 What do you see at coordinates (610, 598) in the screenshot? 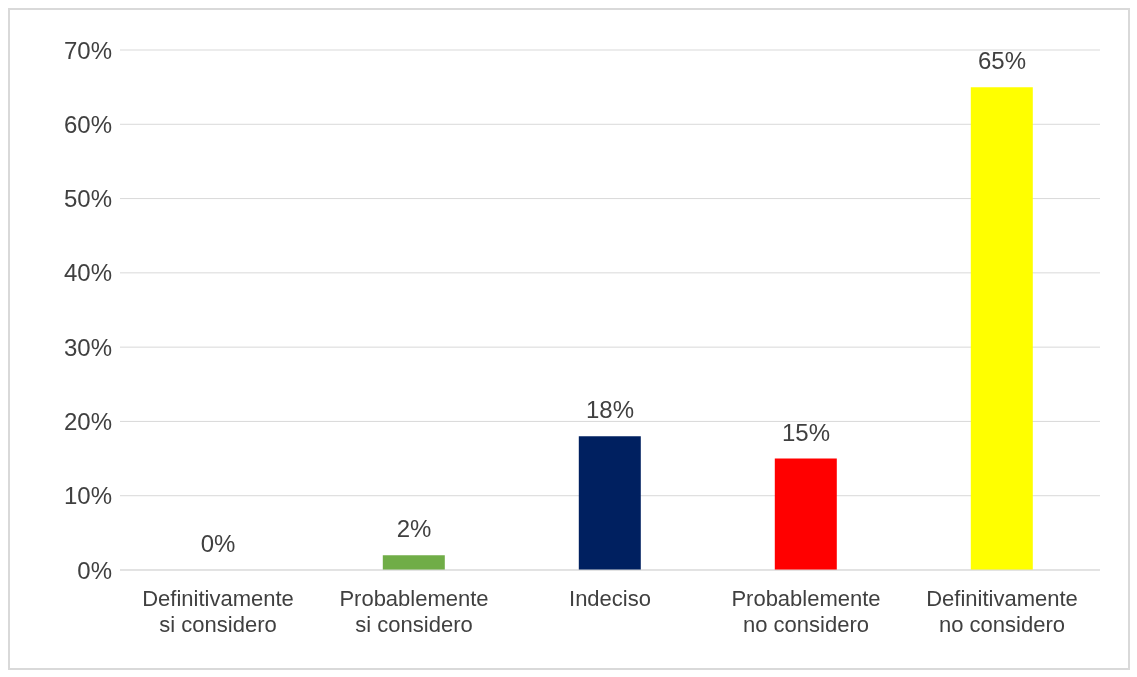
I see `x-tick-label: Indeciso` at bounding box center [610, 598].